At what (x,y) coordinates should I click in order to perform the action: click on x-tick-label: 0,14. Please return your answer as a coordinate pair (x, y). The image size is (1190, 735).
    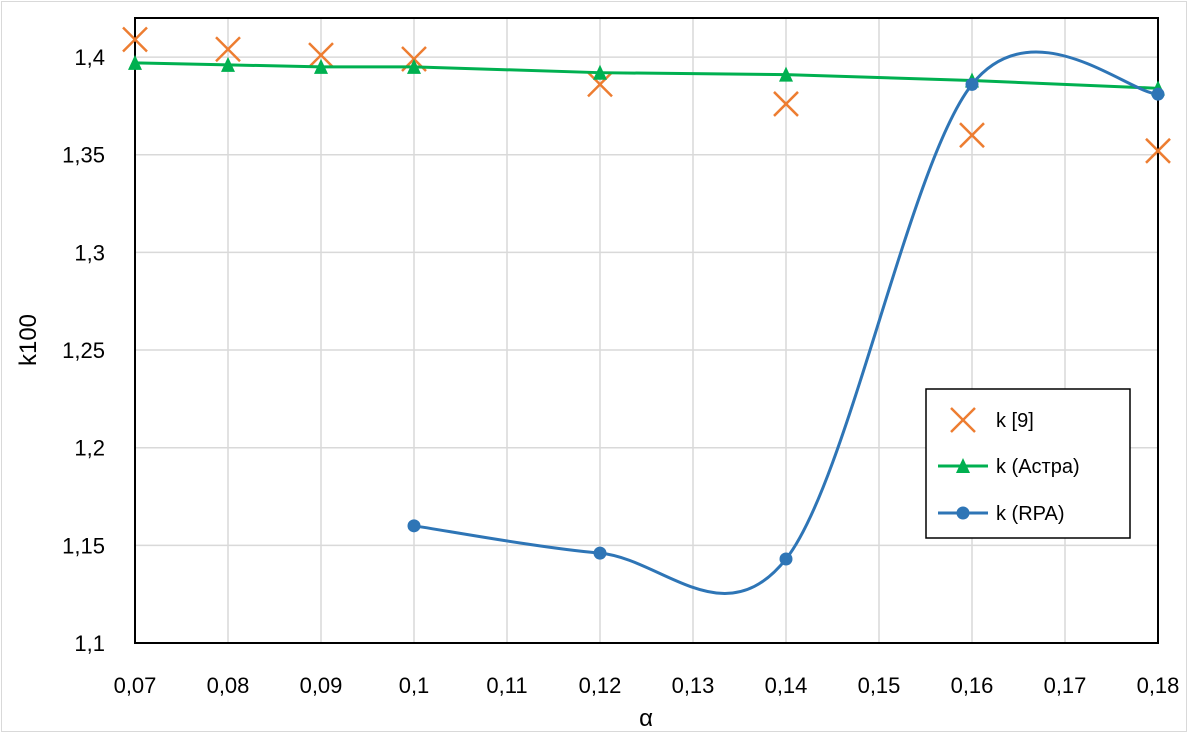
    Looking at the image, I should click on (786, 685).